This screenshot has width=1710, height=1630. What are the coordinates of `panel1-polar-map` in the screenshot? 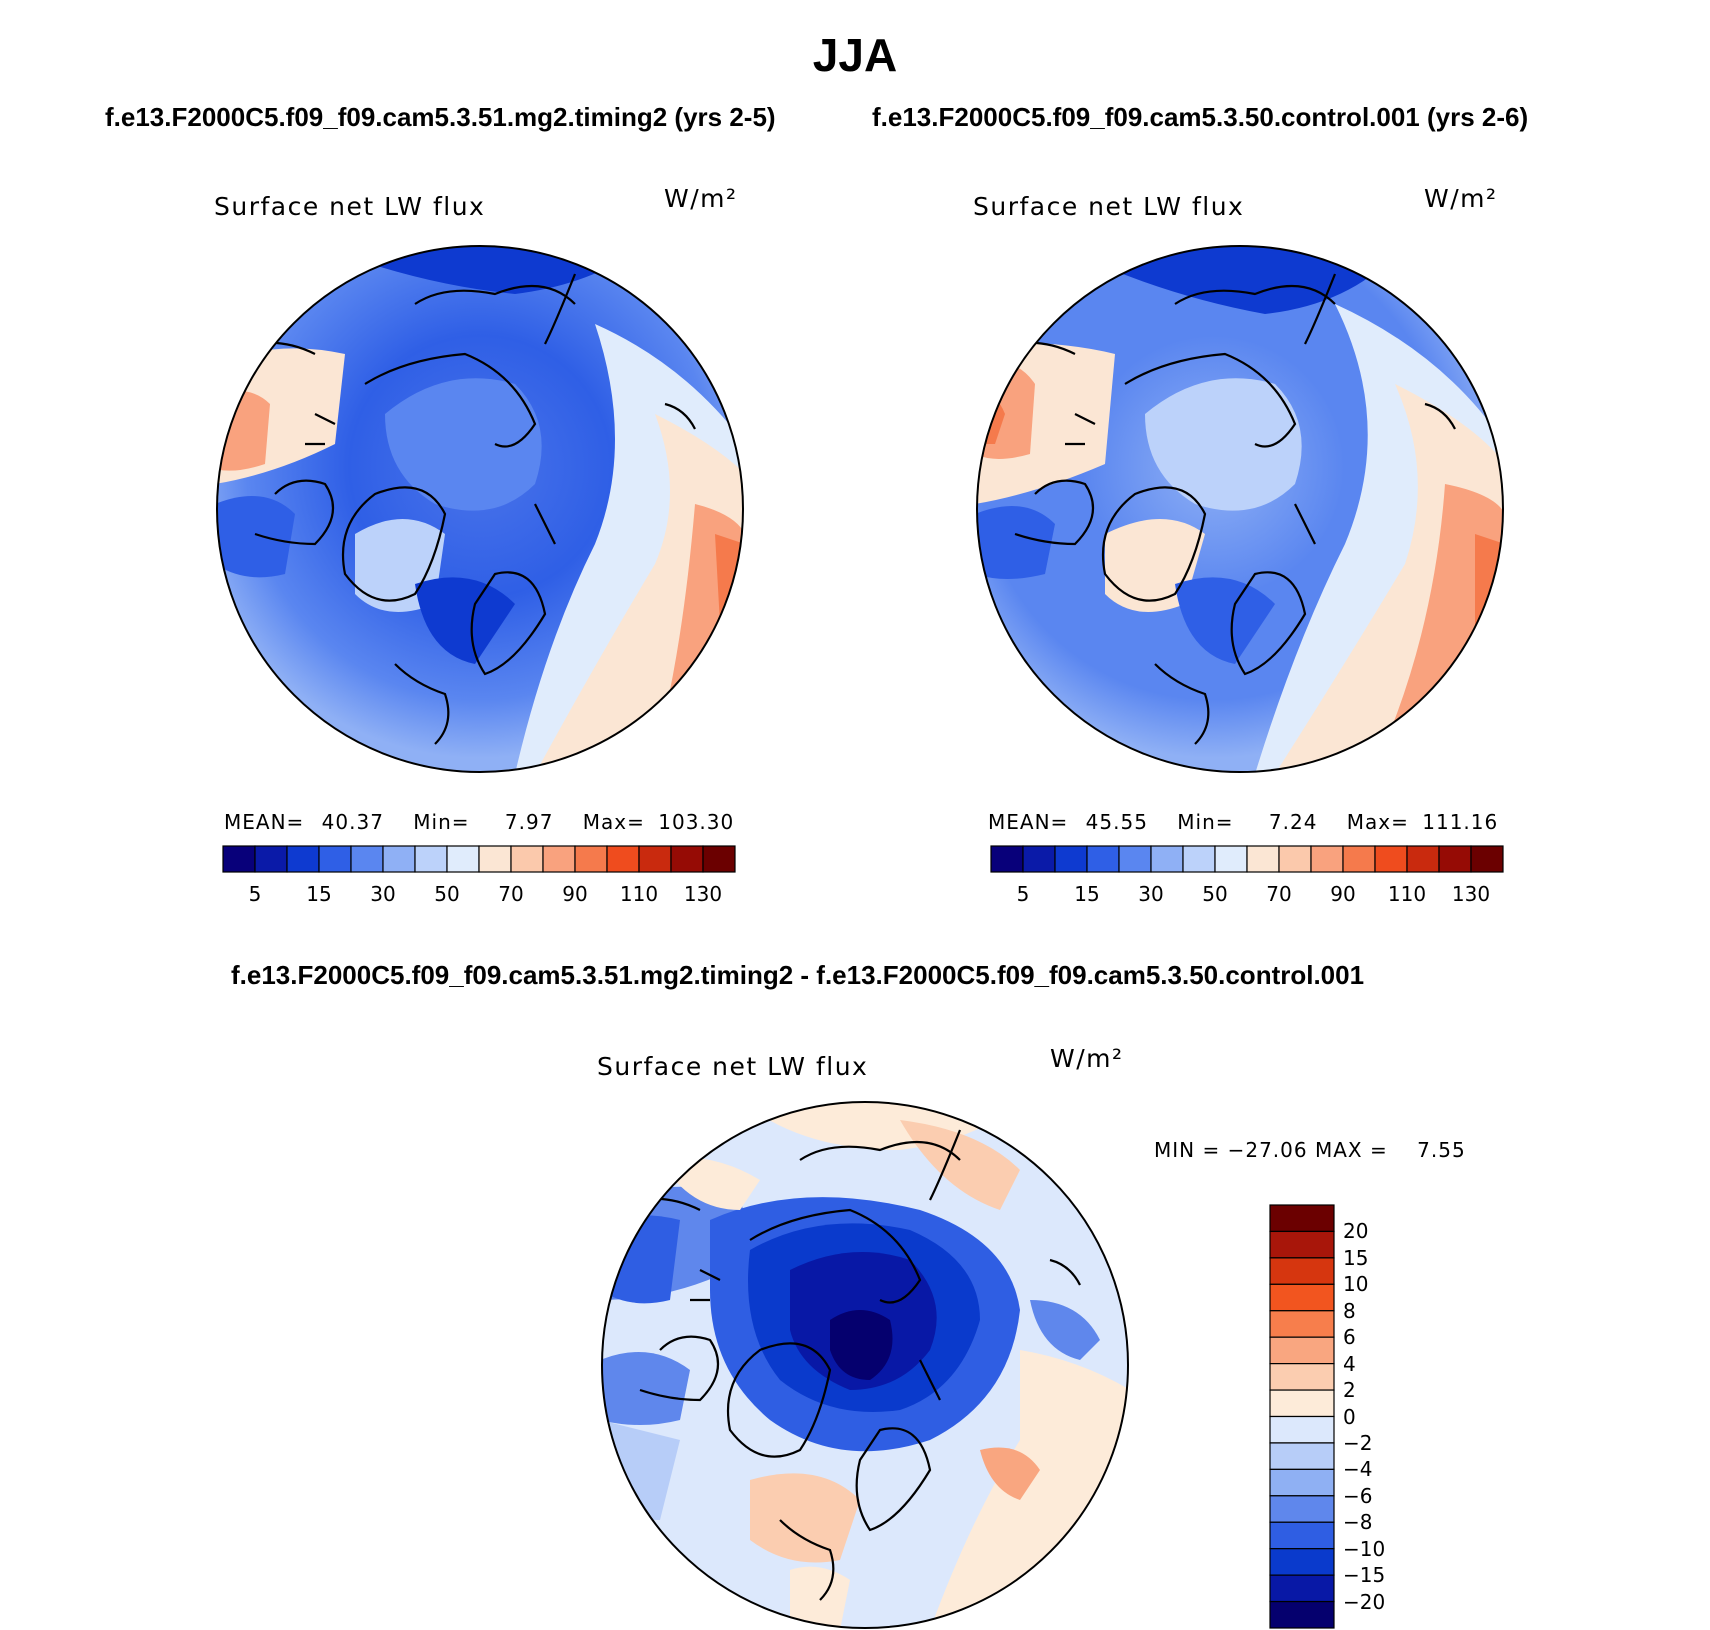 It's located at (480, 509).